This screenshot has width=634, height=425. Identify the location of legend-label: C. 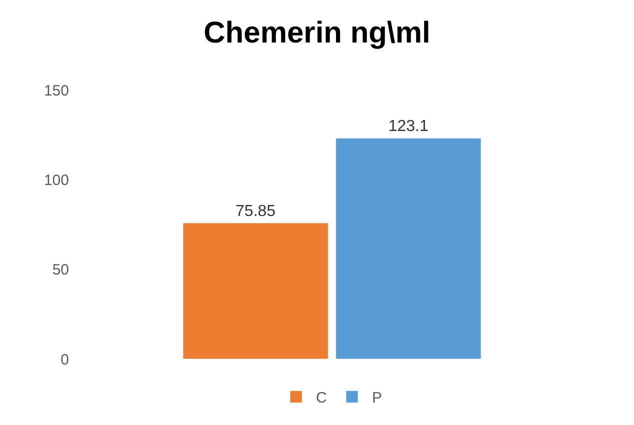
(321, 398).